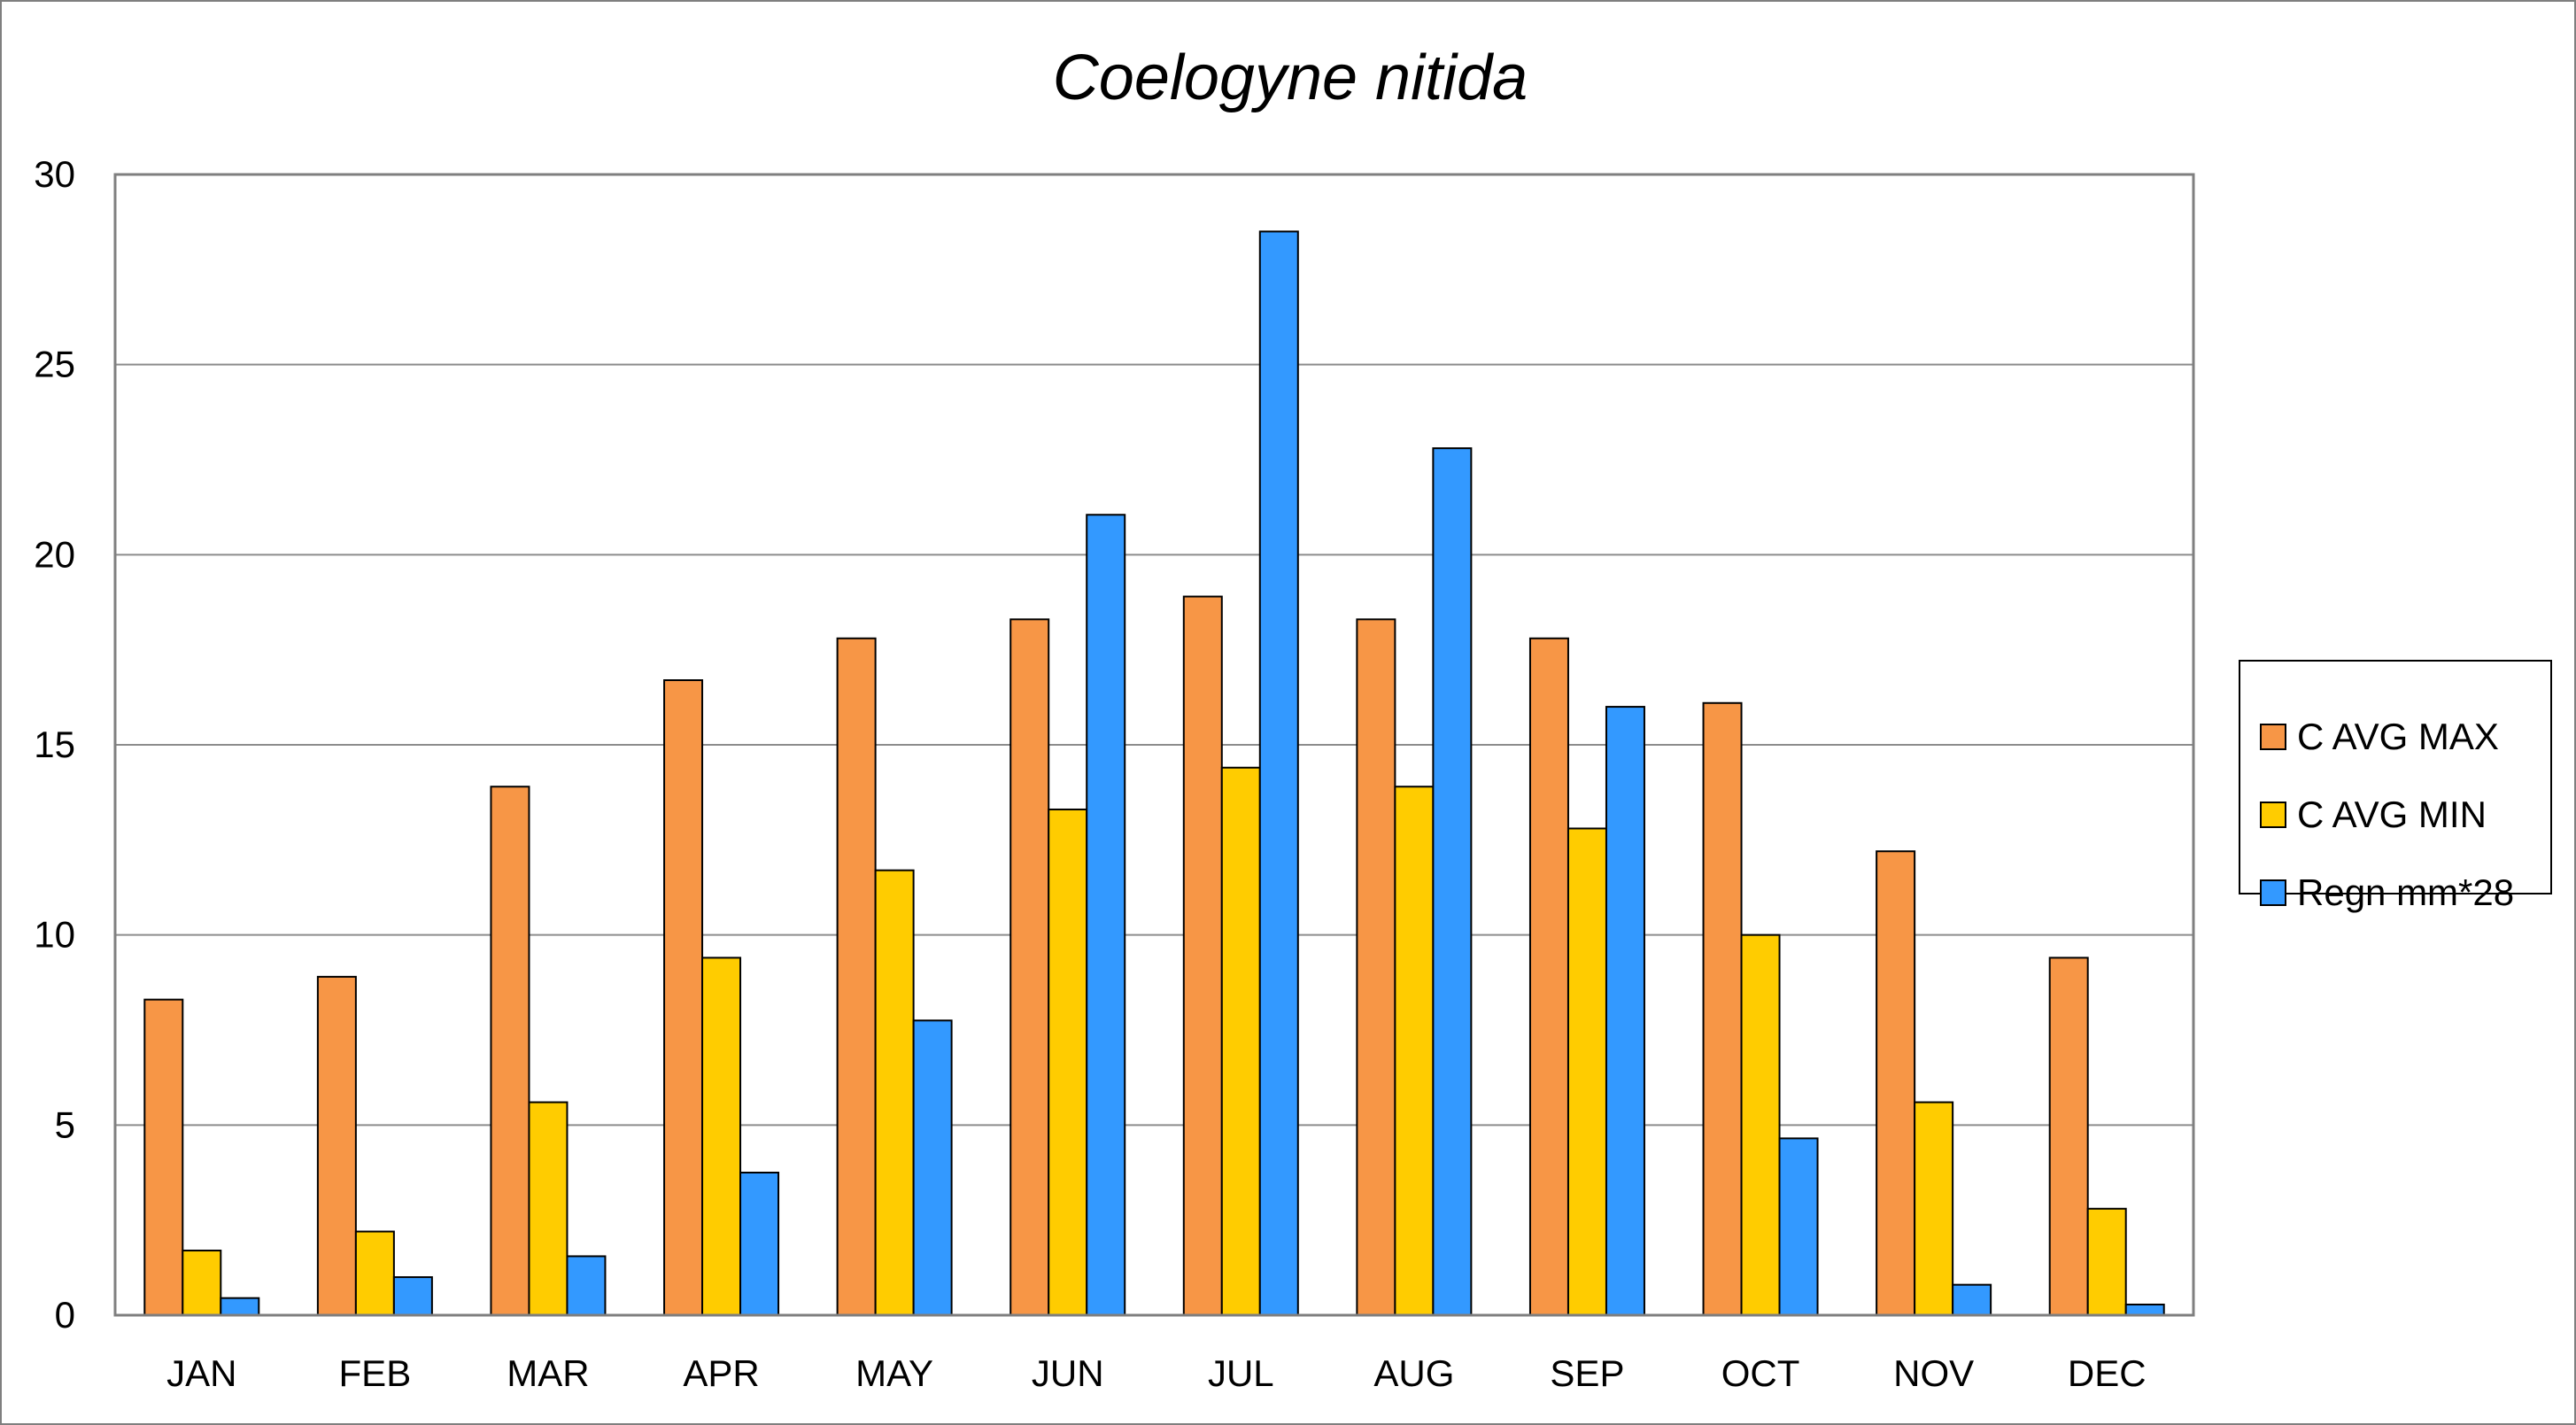  I want to click on bar-c-avg-min-apr, so click(721, 1136).